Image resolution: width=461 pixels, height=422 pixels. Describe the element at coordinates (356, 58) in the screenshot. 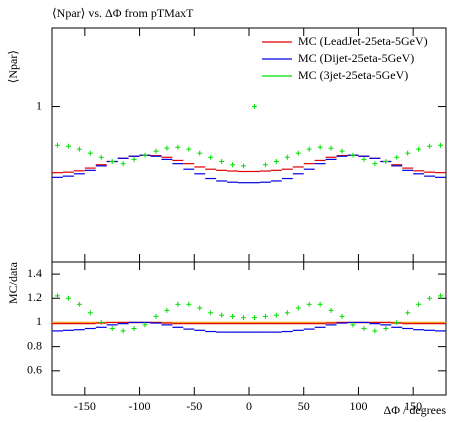

I see `legend-label: MC (Dijet-25eta-5GeV)` at that location.